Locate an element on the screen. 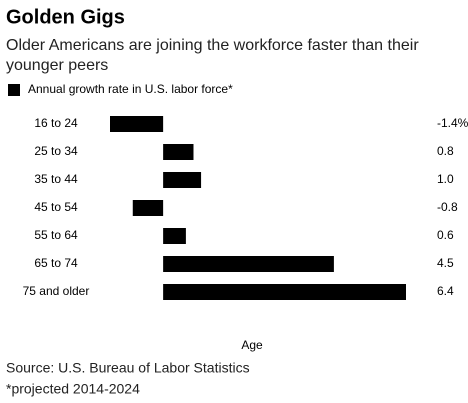  value-label: 1.0 is located at coordinates (445, 179).